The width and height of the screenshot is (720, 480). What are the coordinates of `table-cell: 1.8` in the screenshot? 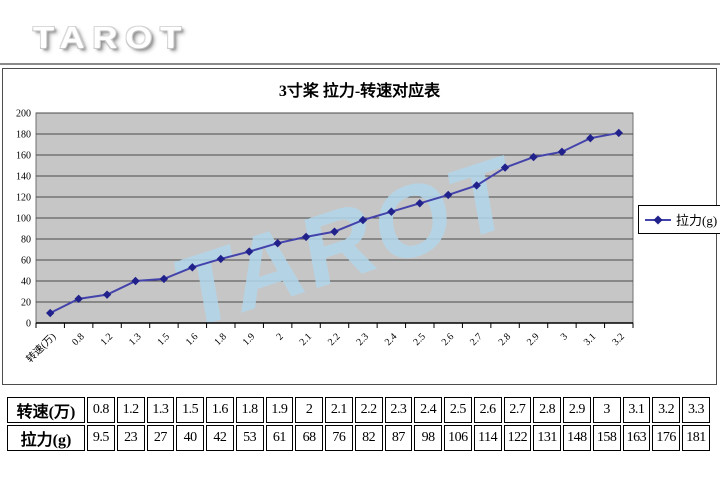 It's located at (249, 410).